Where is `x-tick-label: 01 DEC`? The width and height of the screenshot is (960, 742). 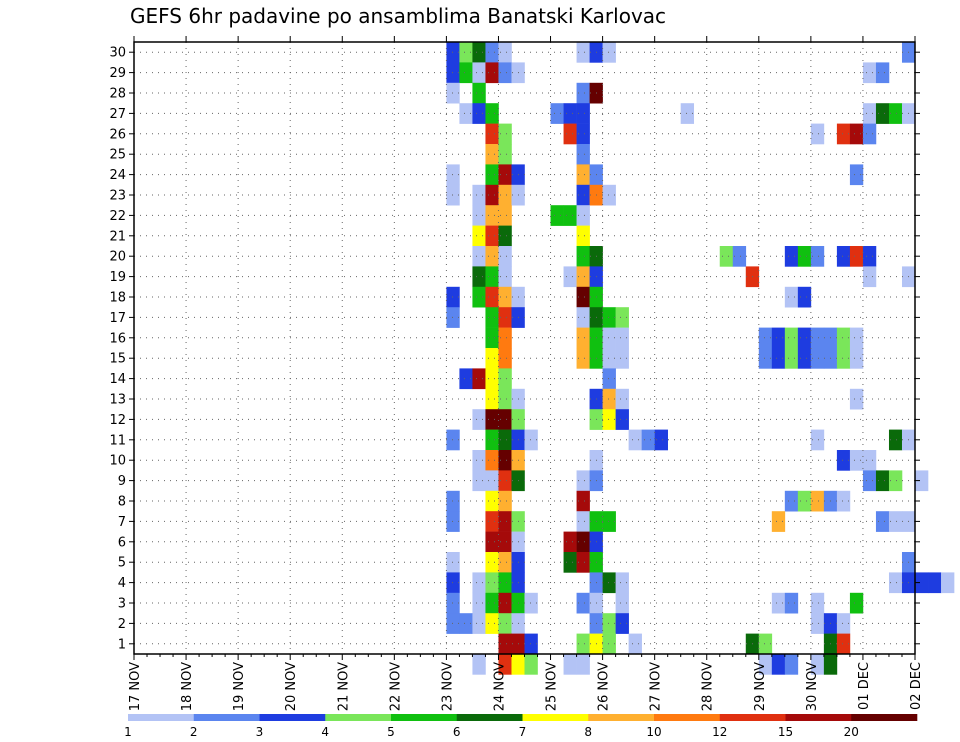
x-tick-label: 01 DEC is located at coordinates (864, 686).